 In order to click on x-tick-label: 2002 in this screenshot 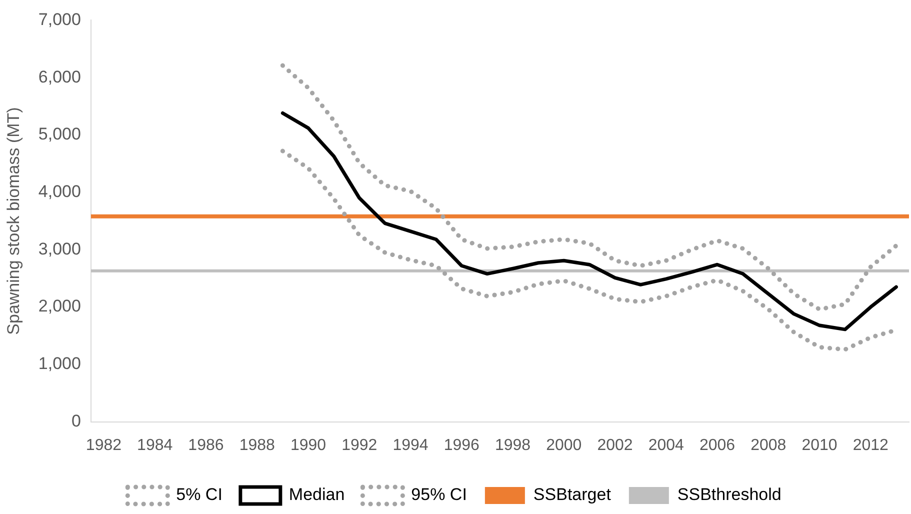, I will do `click(615, 445)`.